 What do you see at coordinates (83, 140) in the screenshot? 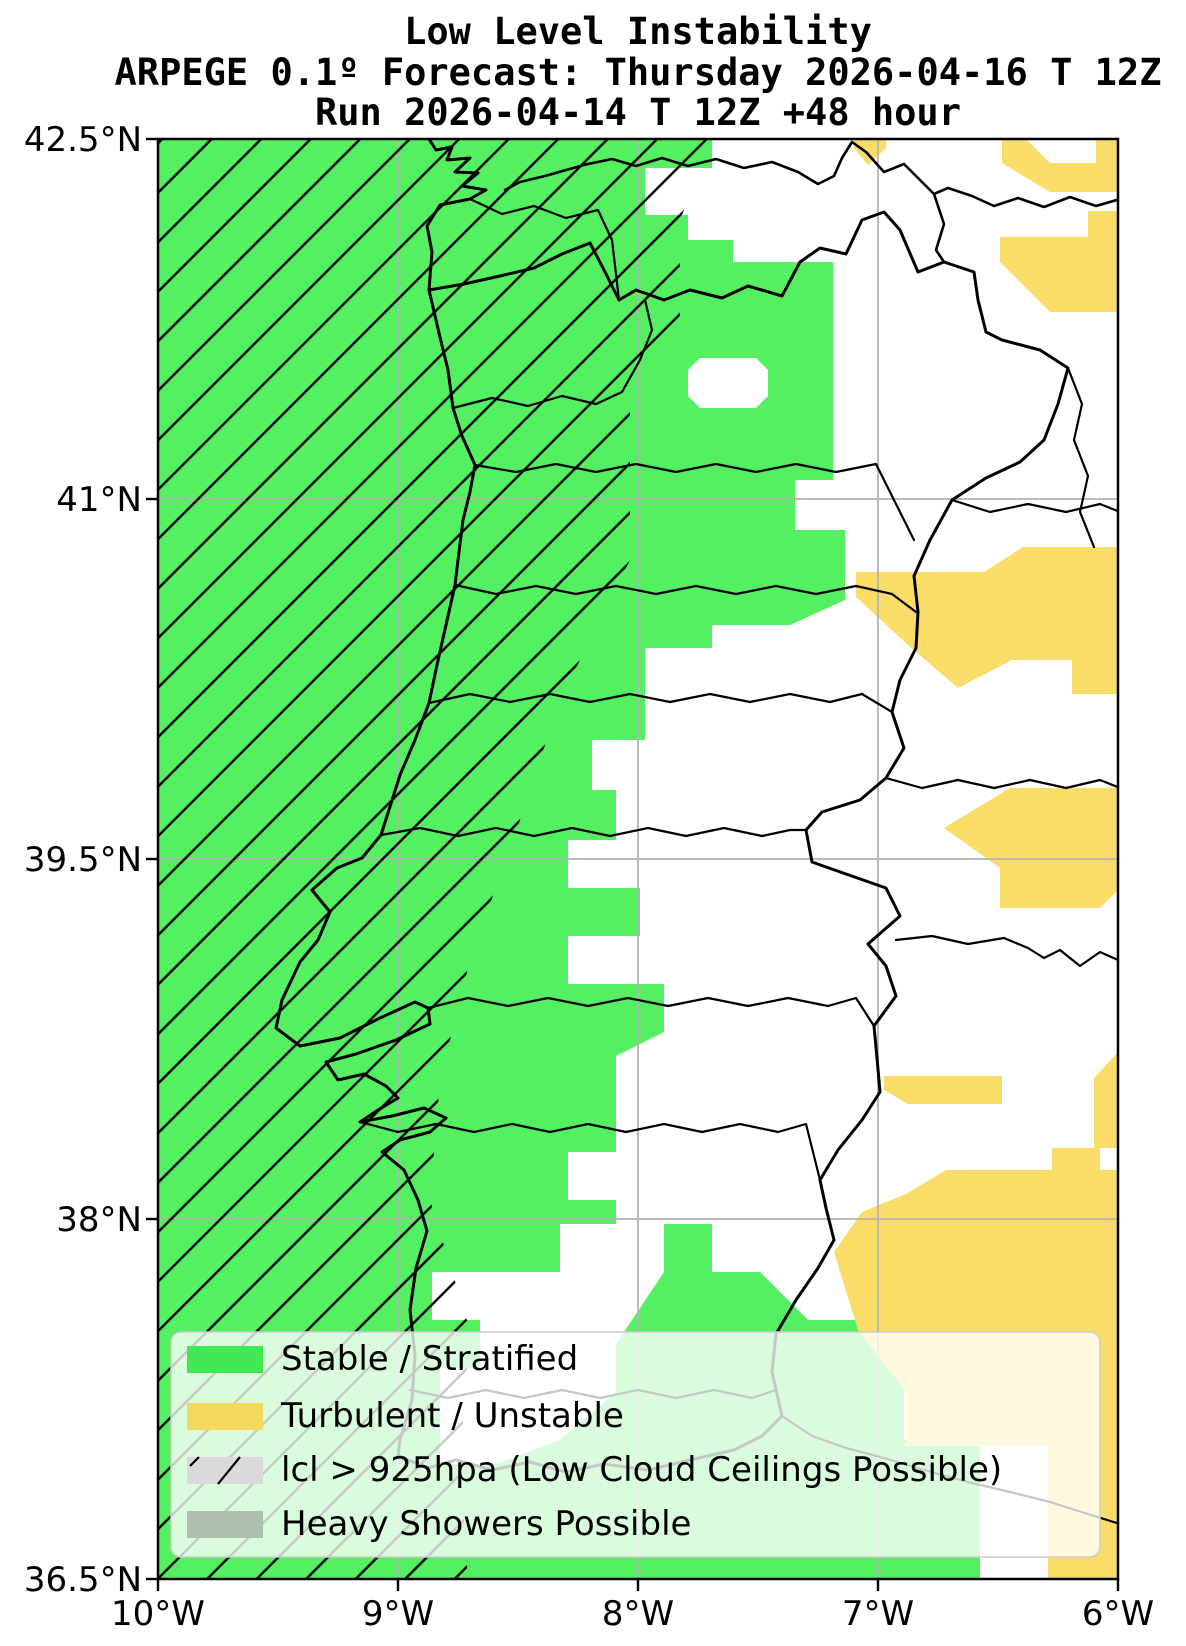
I see `y-tick-42-5n: 42.5°N` at bounding box center [83, 140].